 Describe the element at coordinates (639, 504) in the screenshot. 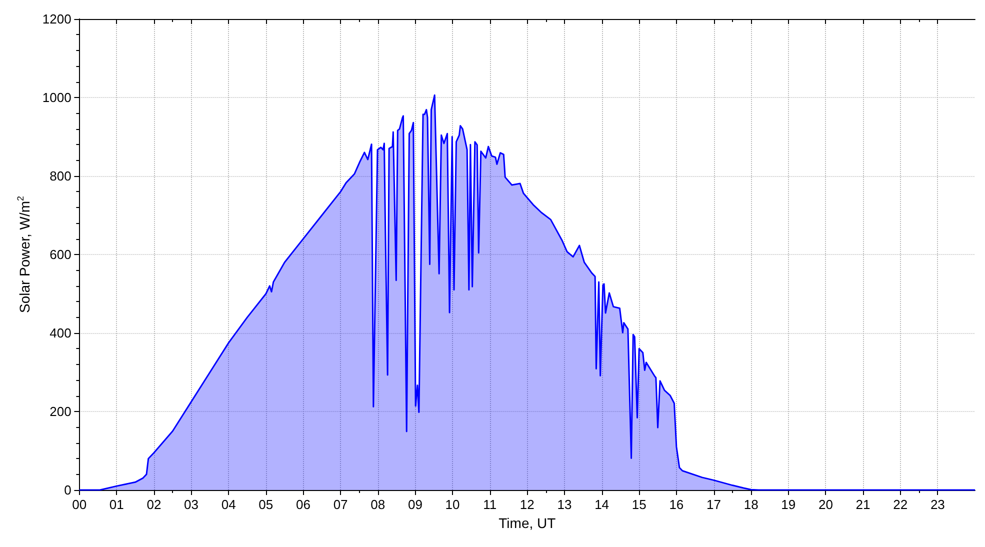

I see `x-tick-label: 15` at that location.